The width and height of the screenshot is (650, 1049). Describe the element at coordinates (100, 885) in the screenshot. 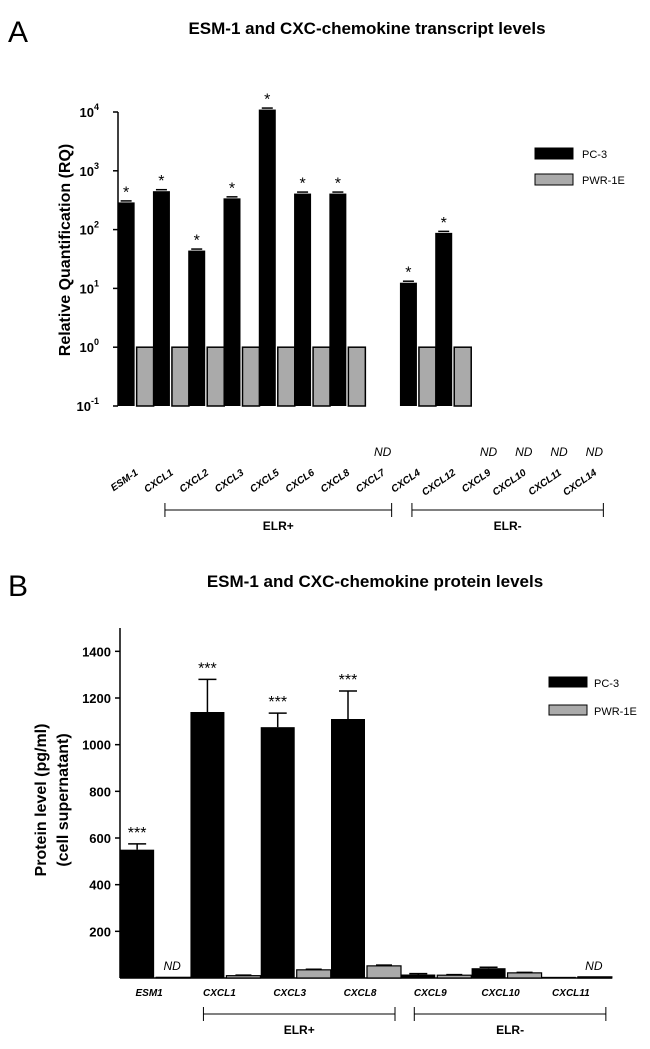

I see `y-tick-label: 400` at that location.